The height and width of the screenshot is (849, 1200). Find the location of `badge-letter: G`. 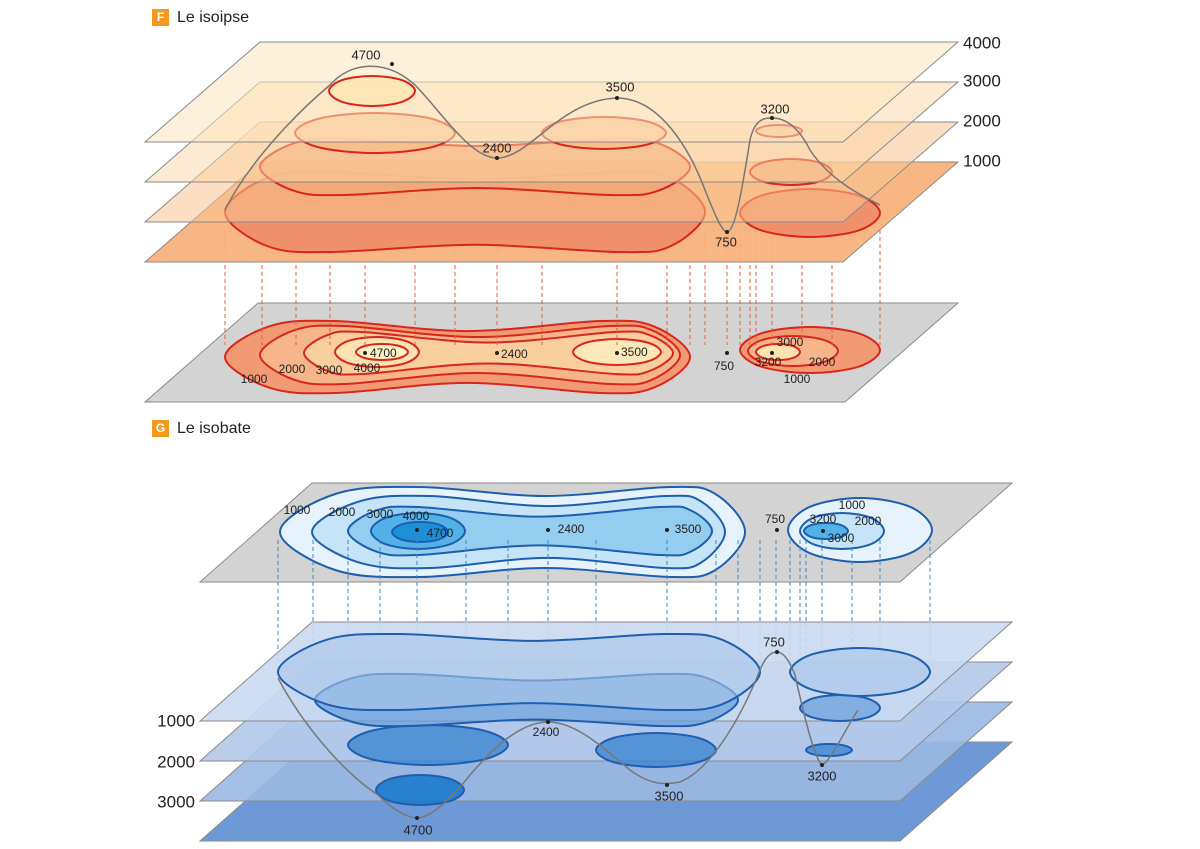

badge-letter: G is located at coordinates (160, 428).